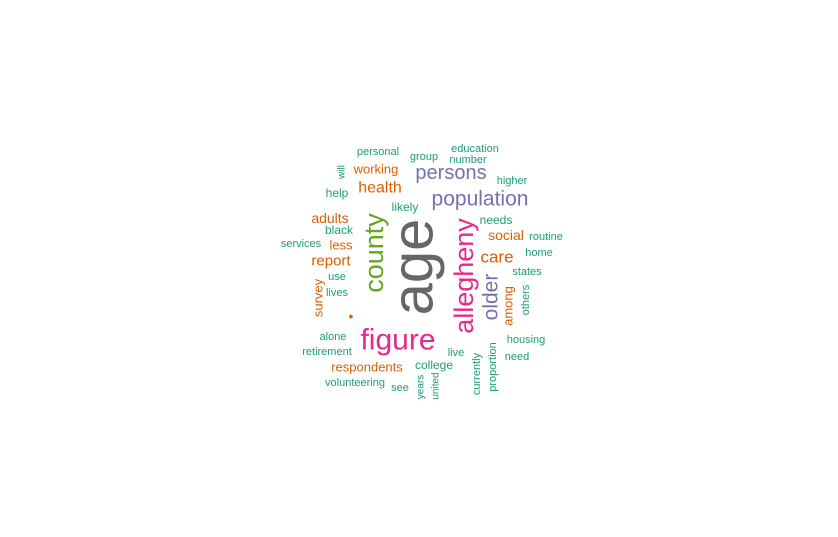  What do you see at coordinates (434, 365) in the screenshot?
I see `word-college: college` at bounding box center [434, 365].